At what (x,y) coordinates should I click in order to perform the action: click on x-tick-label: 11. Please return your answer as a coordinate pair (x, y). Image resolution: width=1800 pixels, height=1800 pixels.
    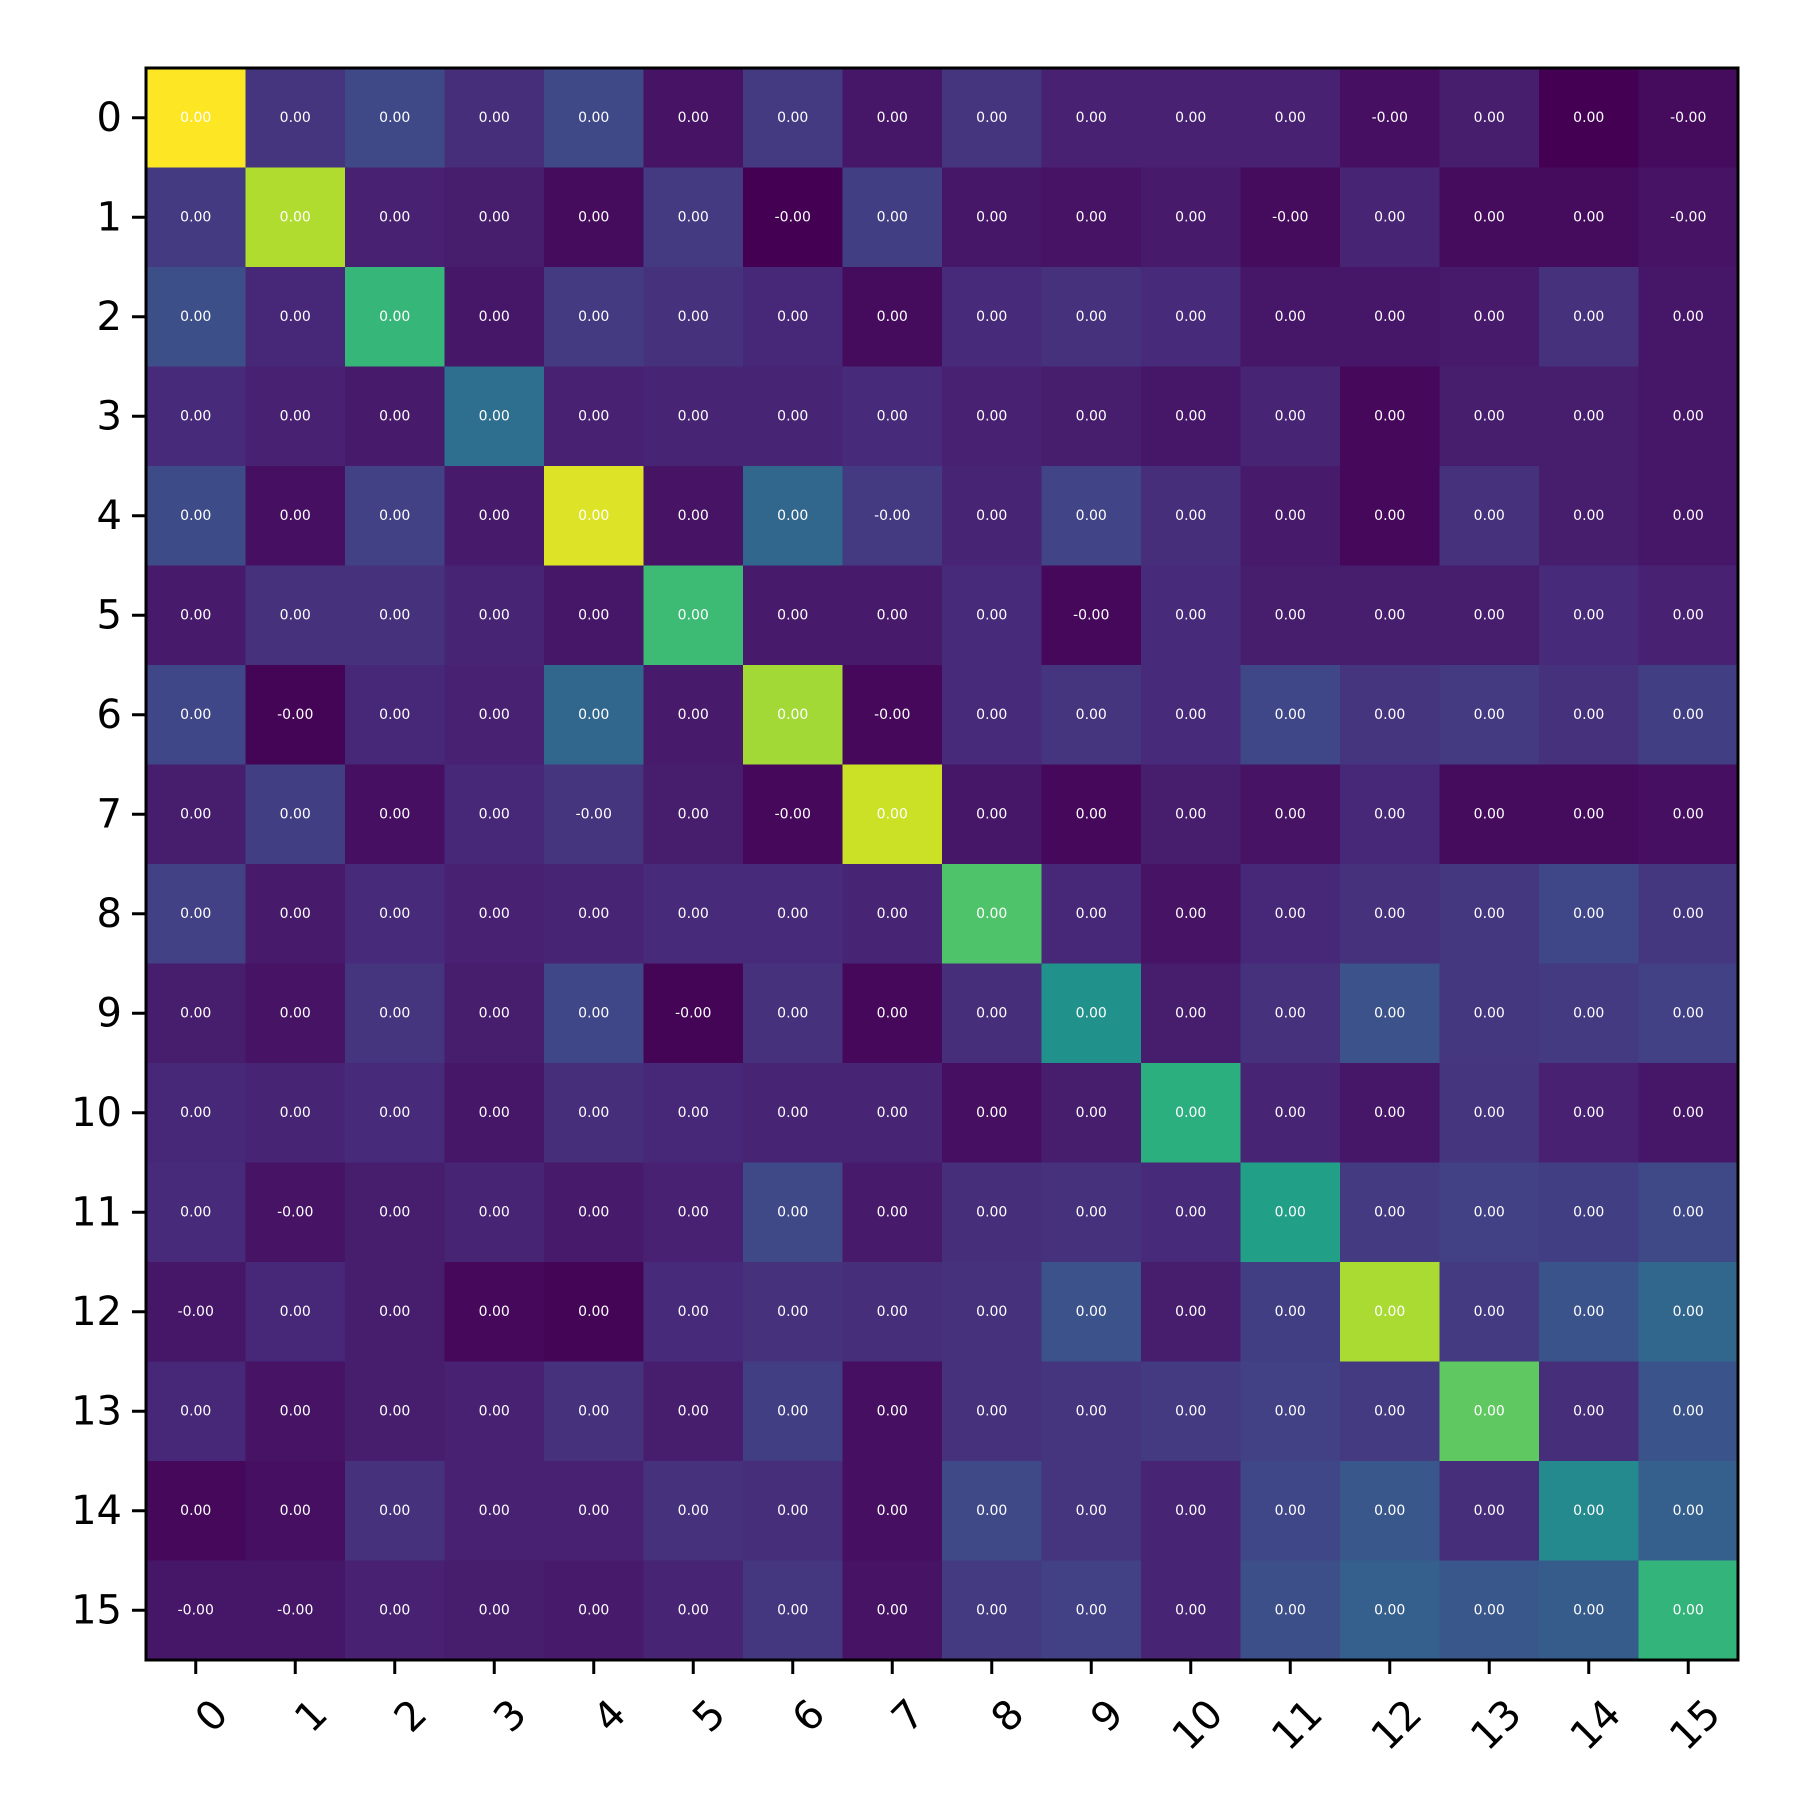
    Looking at the image, I should click on (1297, 1725).